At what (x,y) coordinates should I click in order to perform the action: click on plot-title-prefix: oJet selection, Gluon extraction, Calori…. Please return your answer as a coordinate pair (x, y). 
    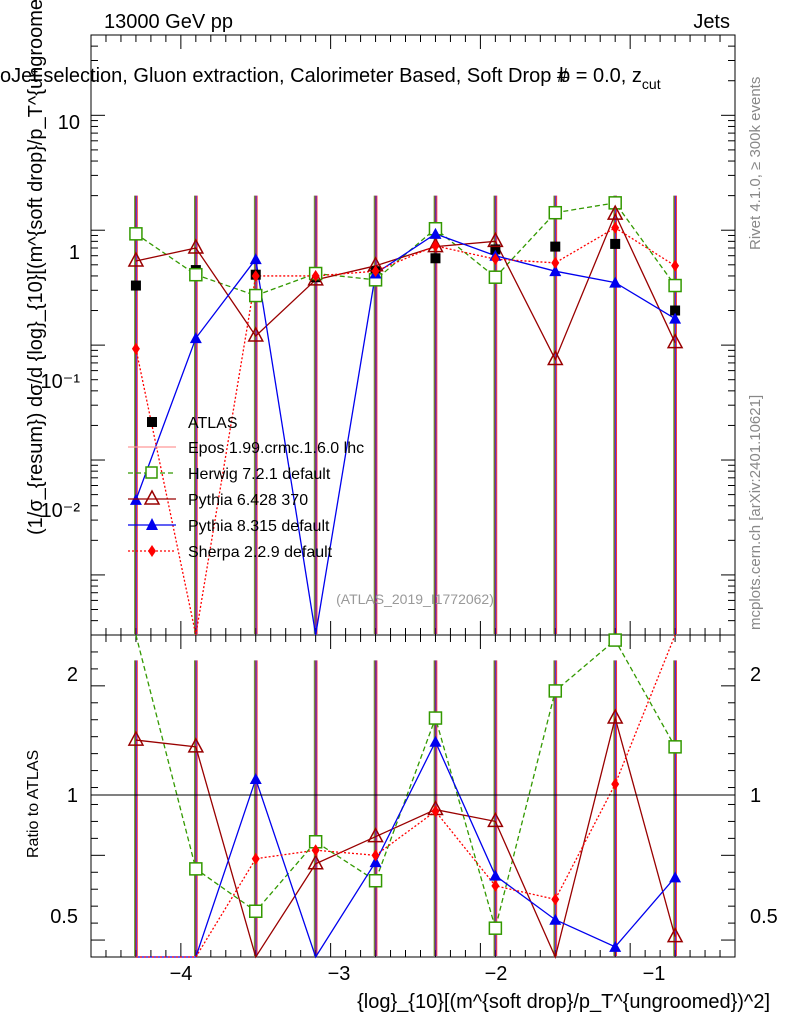
    Looking at the image, I should click on (284, 76).